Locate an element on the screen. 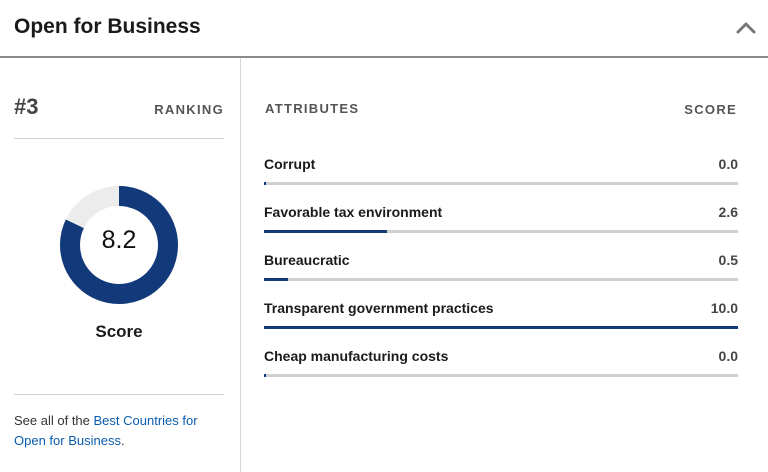  attribute-label: Corrupt is located at coordinates (290, 164).